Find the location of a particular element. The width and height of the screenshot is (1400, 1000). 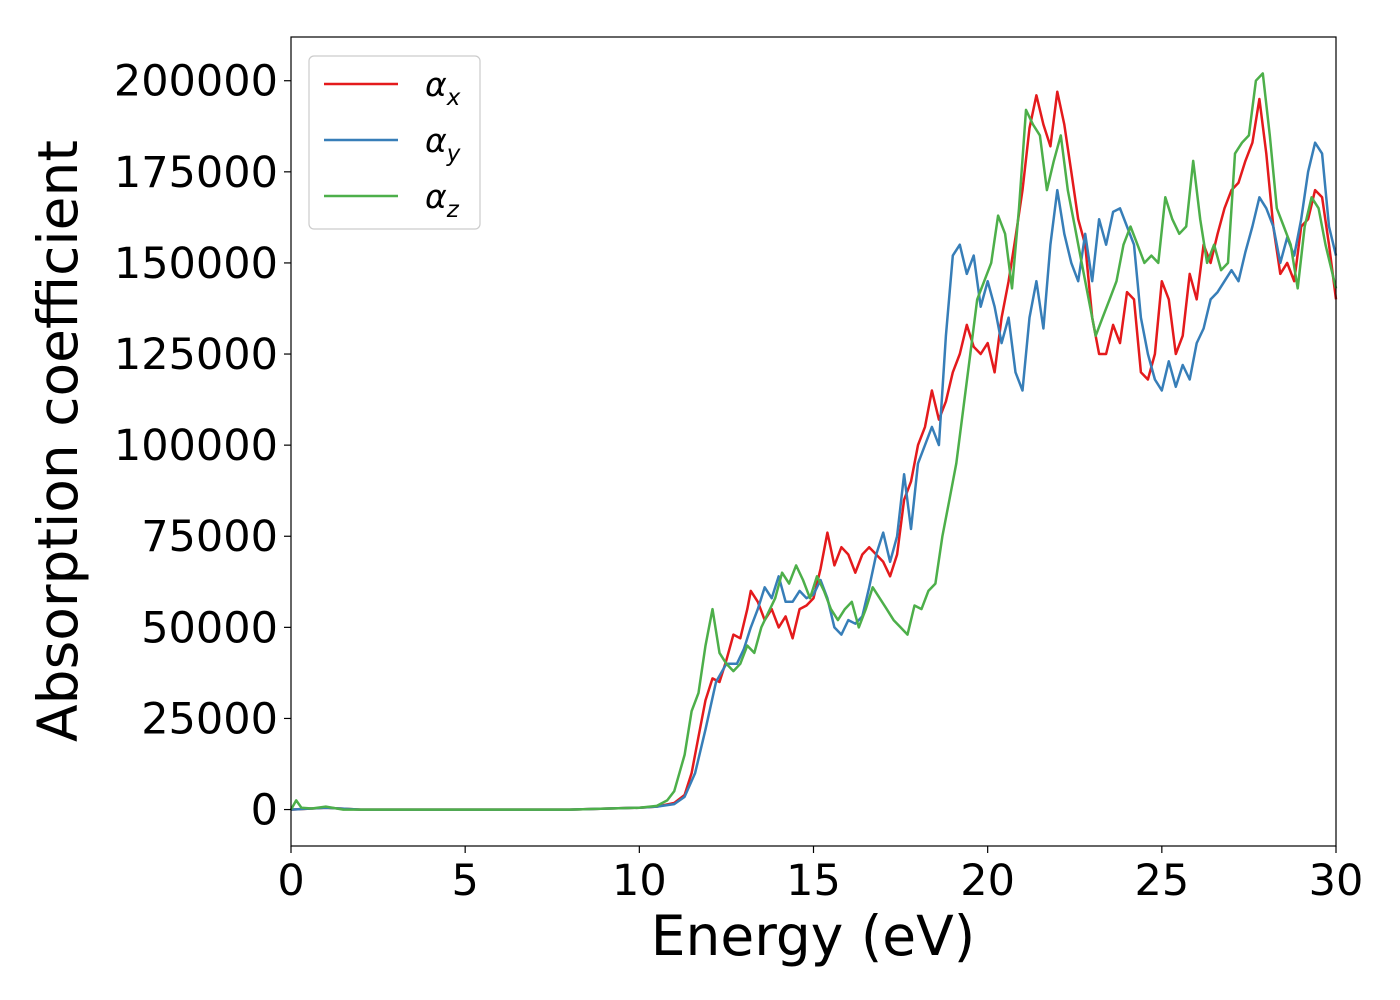

y-tick-label: 50000 is located at coordinates (209, 628).